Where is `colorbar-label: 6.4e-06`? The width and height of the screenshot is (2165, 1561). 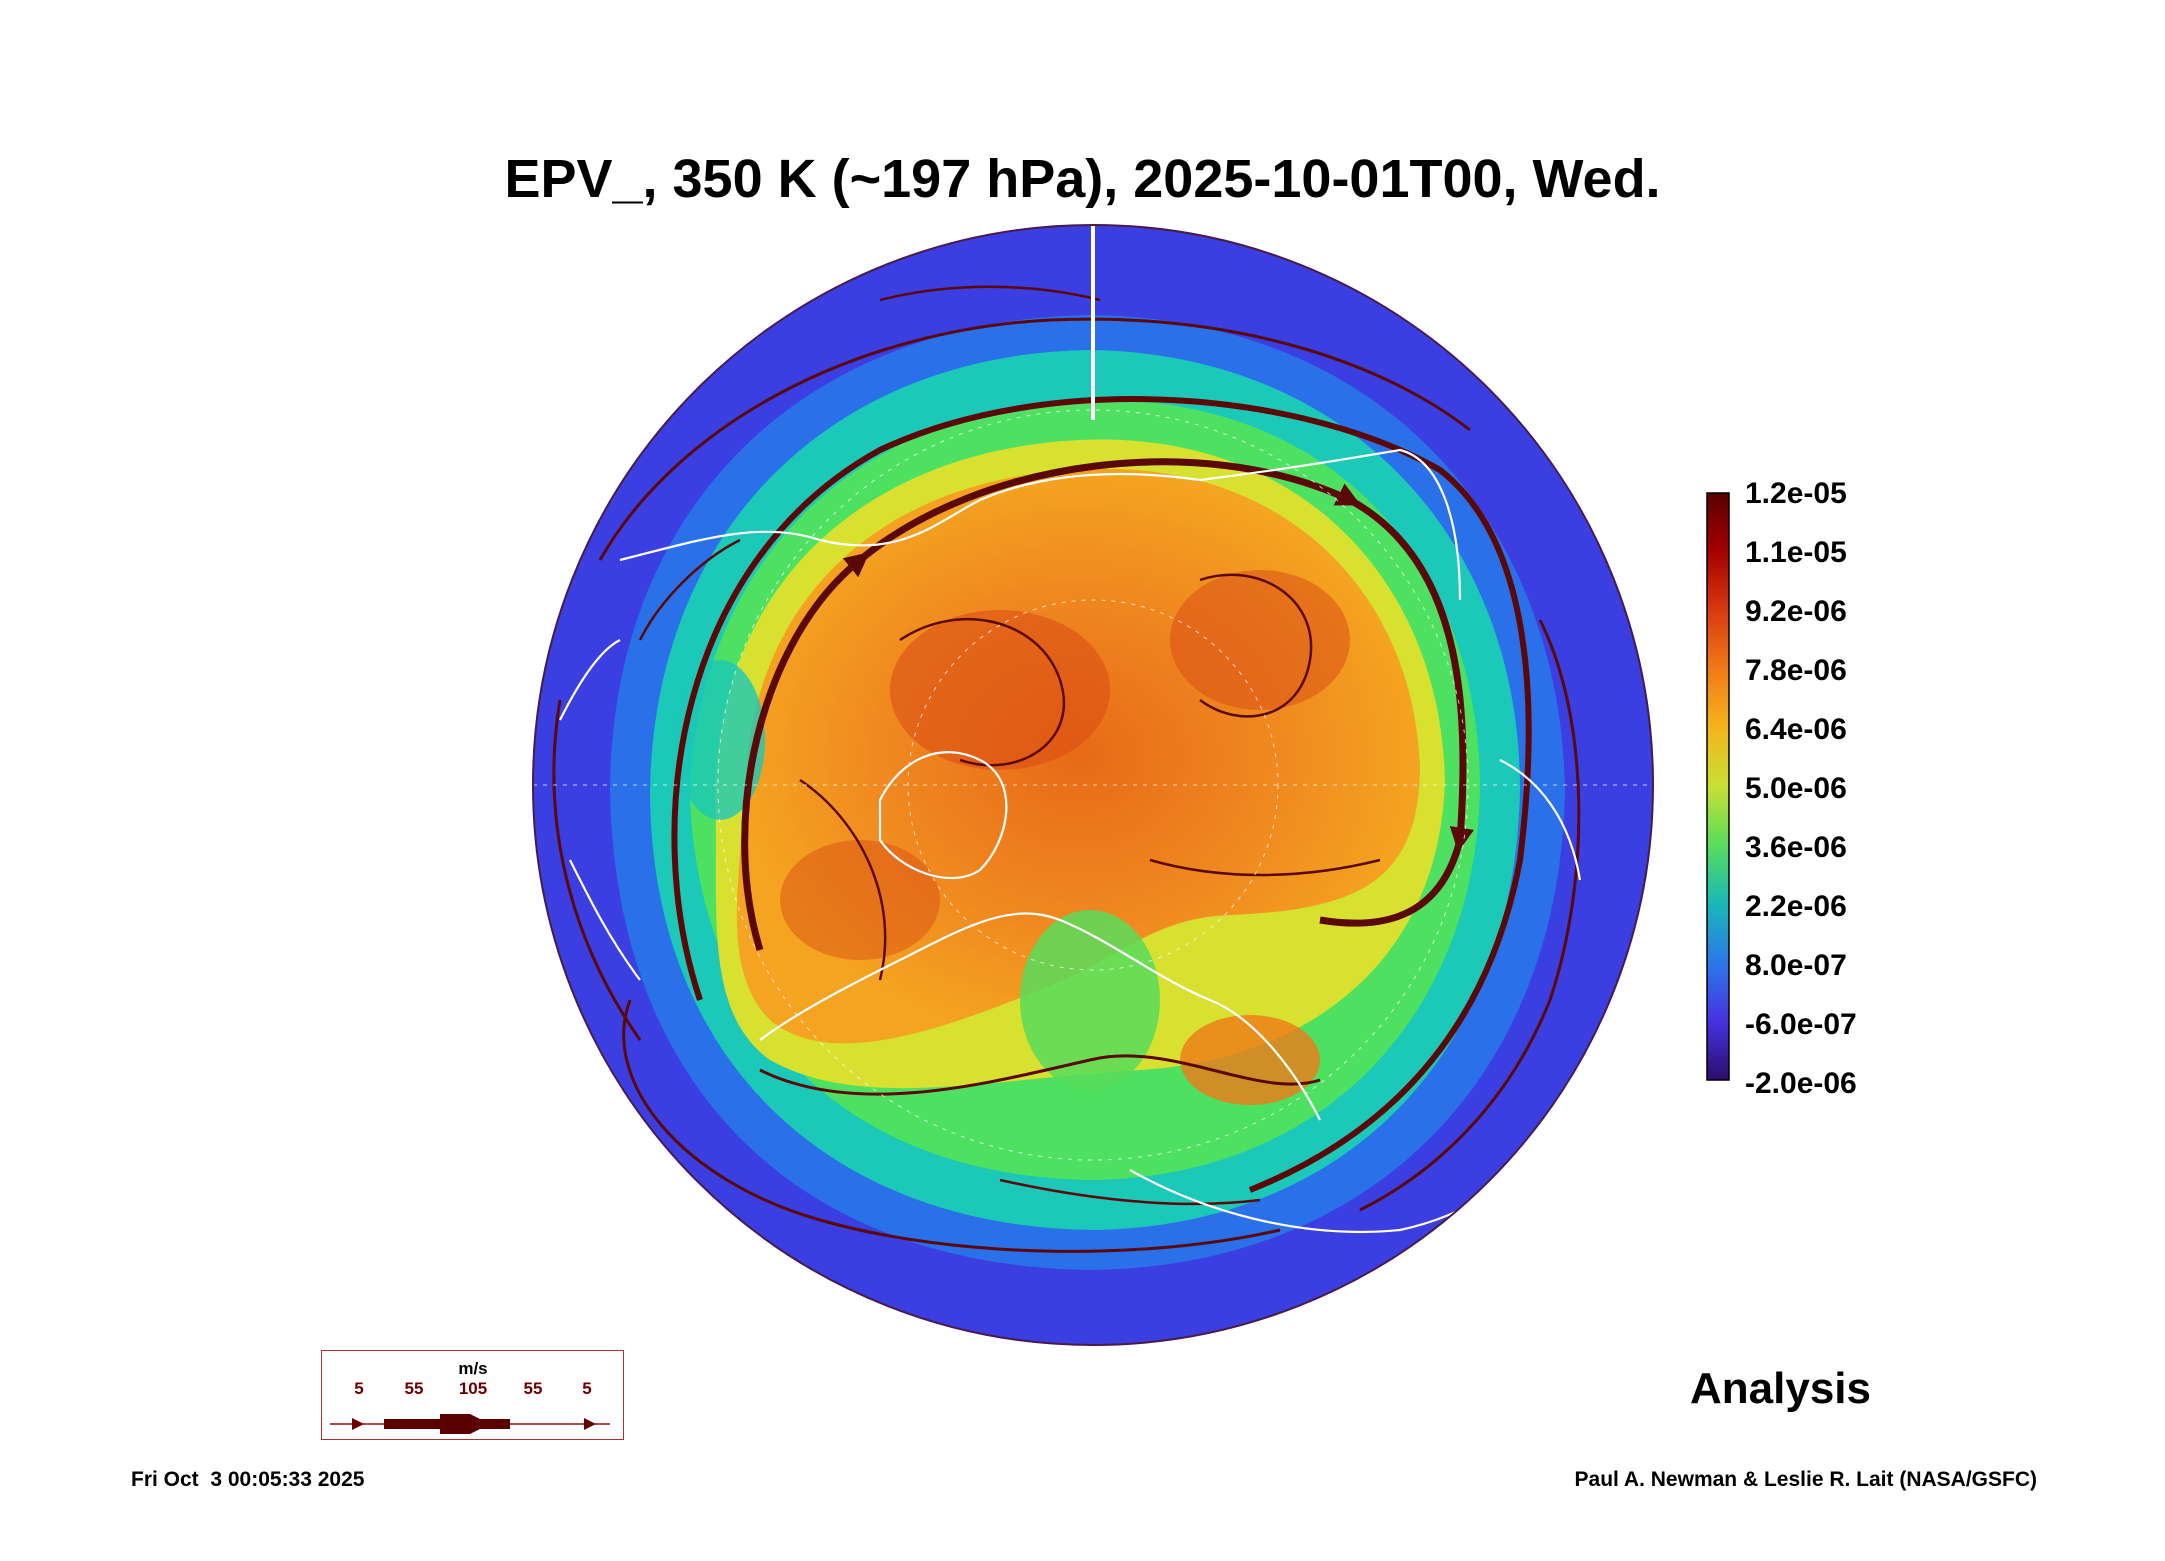 colorbar-label: 6.4e-06 is located at coordinates (1796, 729).